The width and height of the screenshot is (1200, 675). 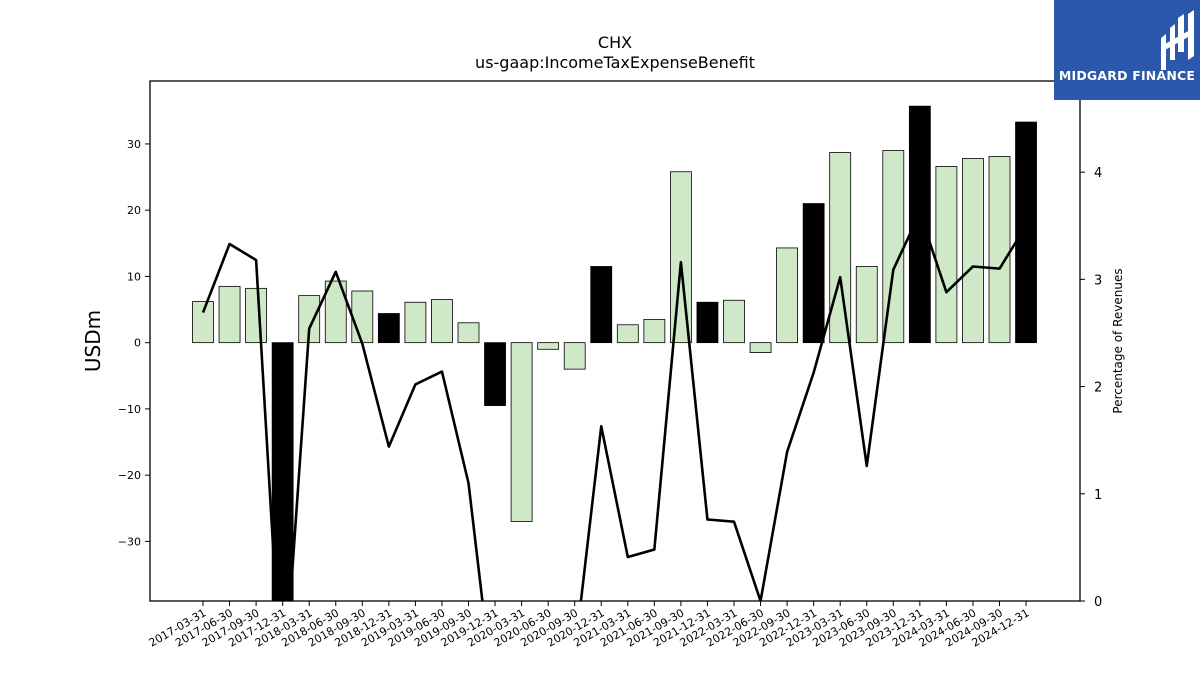 I want to click on y-tick-label: 30, so click(x=134, y=144).